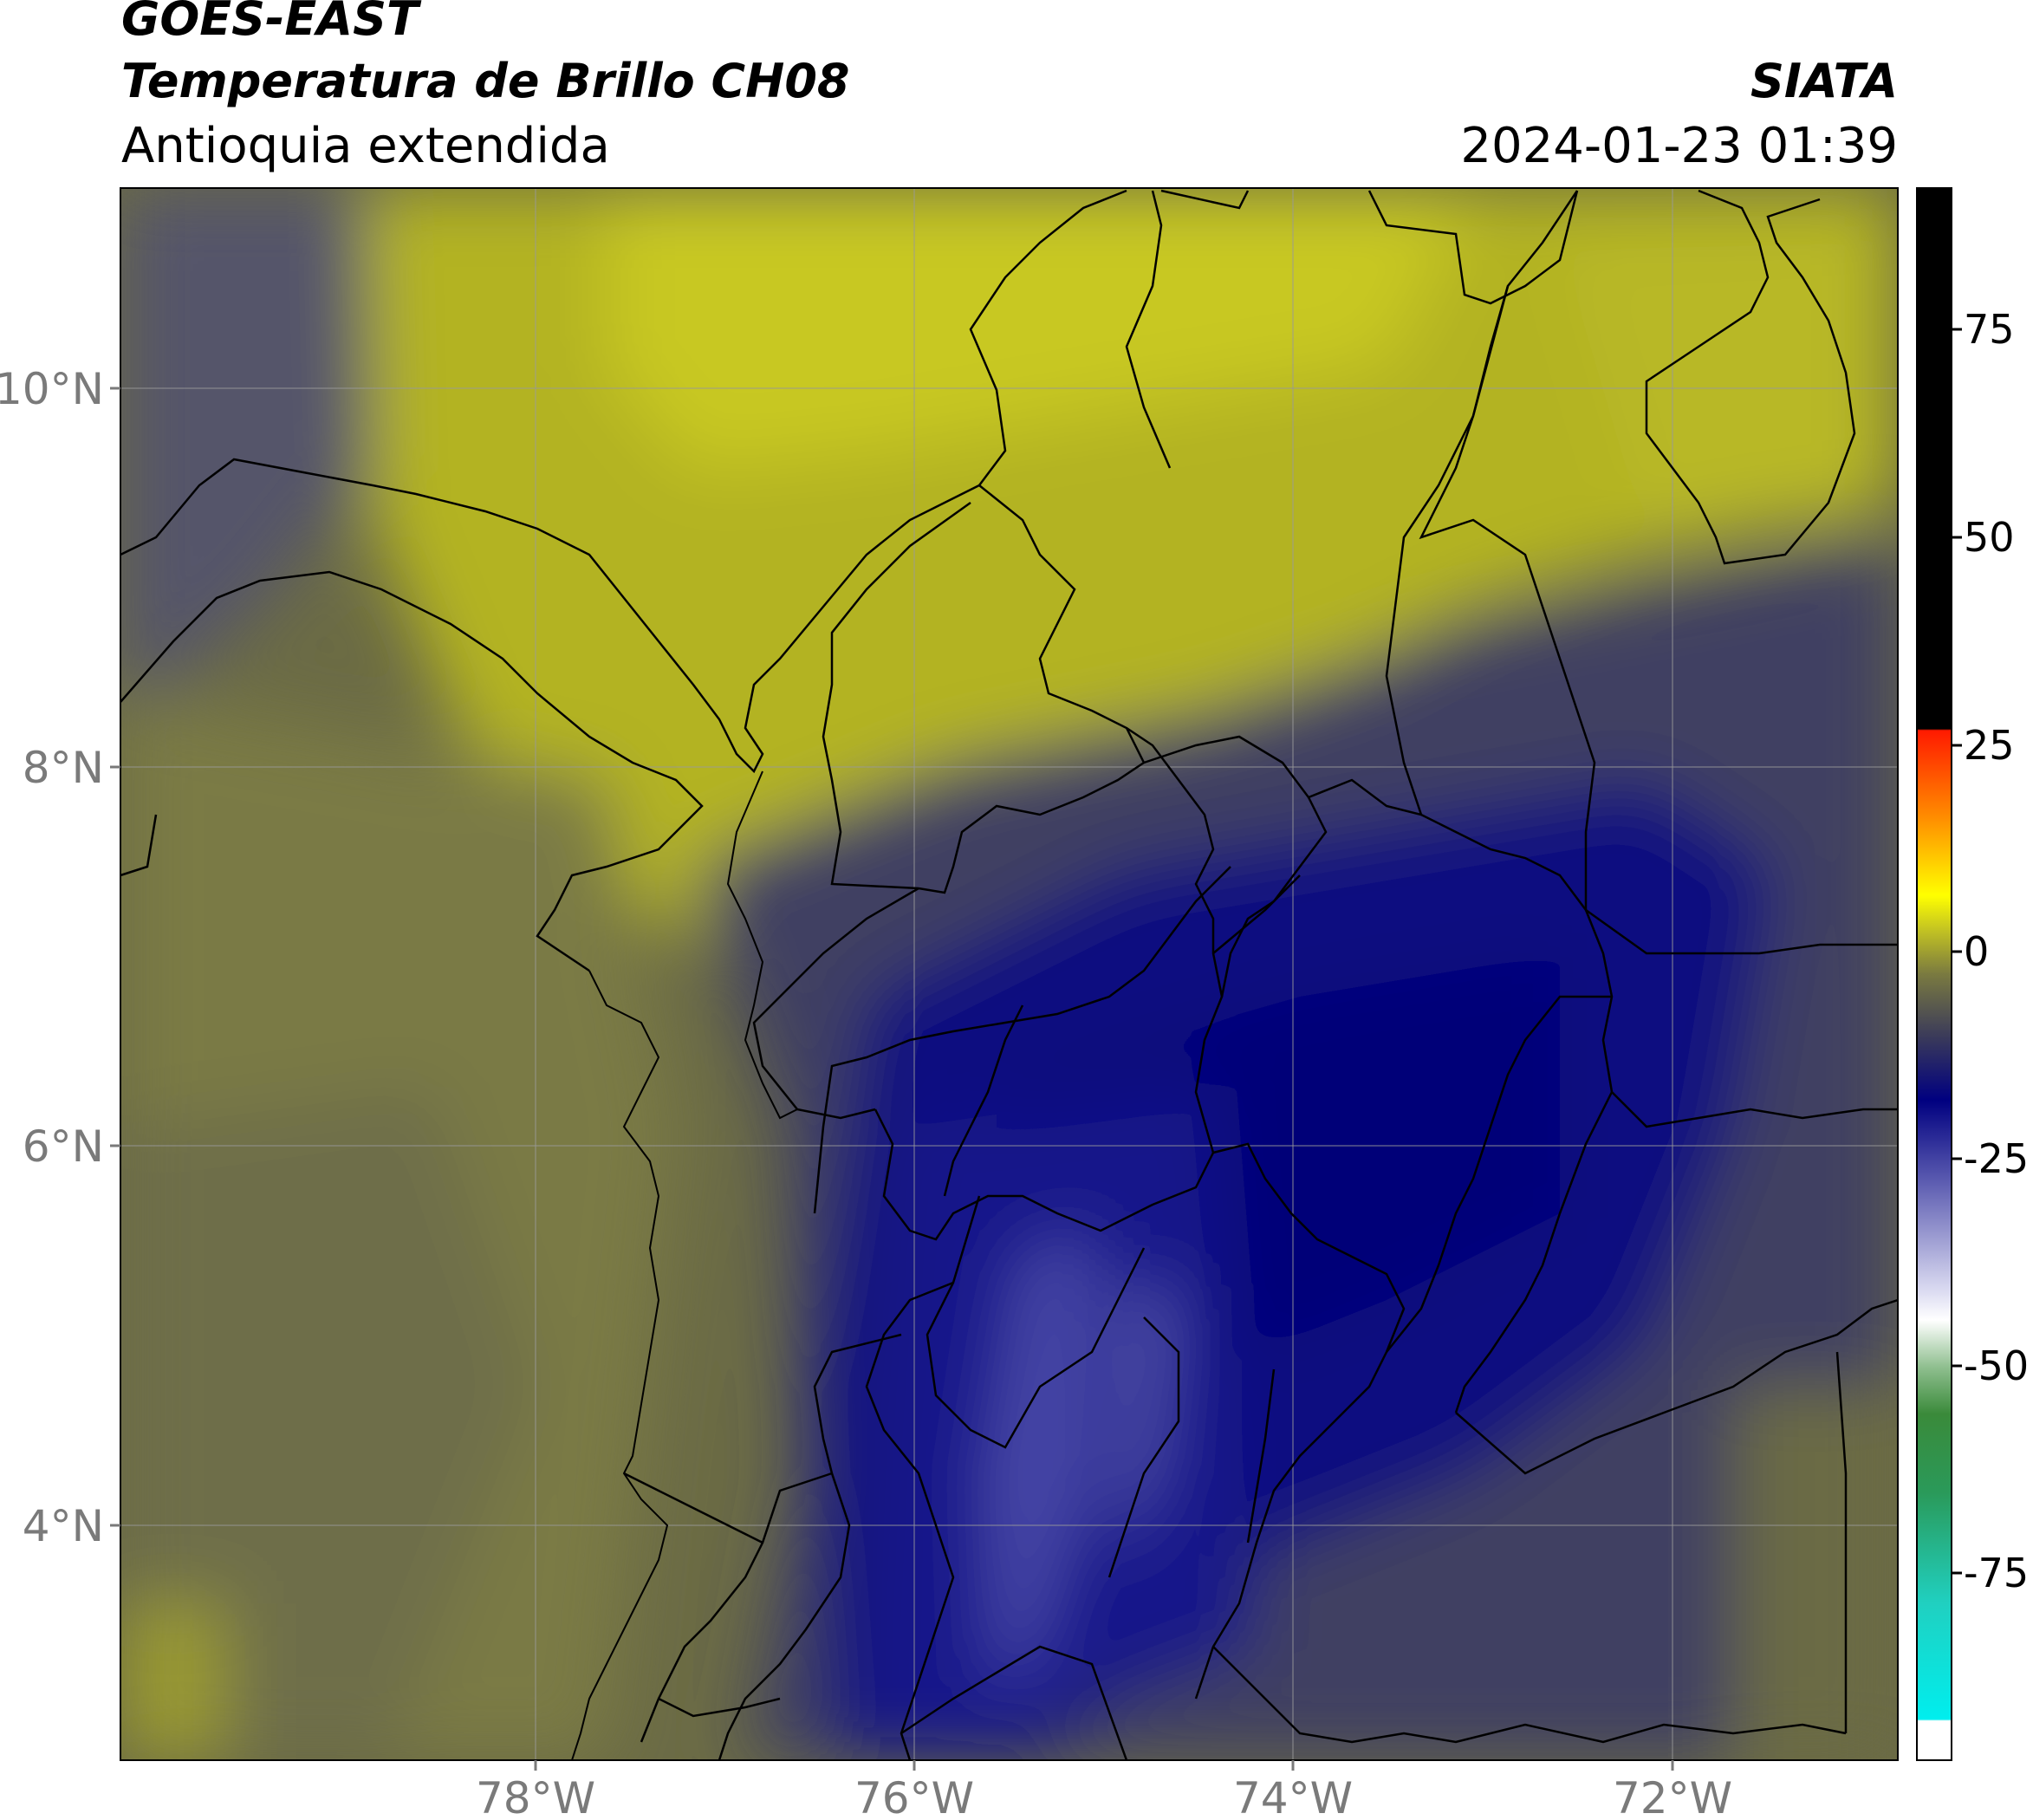 Image resolution: width=2033 pixels, height=1820 pixels. Describe the element at coordinates (64, 1526) in the screenshot. I see `lat-tick-4n: 4°N` at that location.